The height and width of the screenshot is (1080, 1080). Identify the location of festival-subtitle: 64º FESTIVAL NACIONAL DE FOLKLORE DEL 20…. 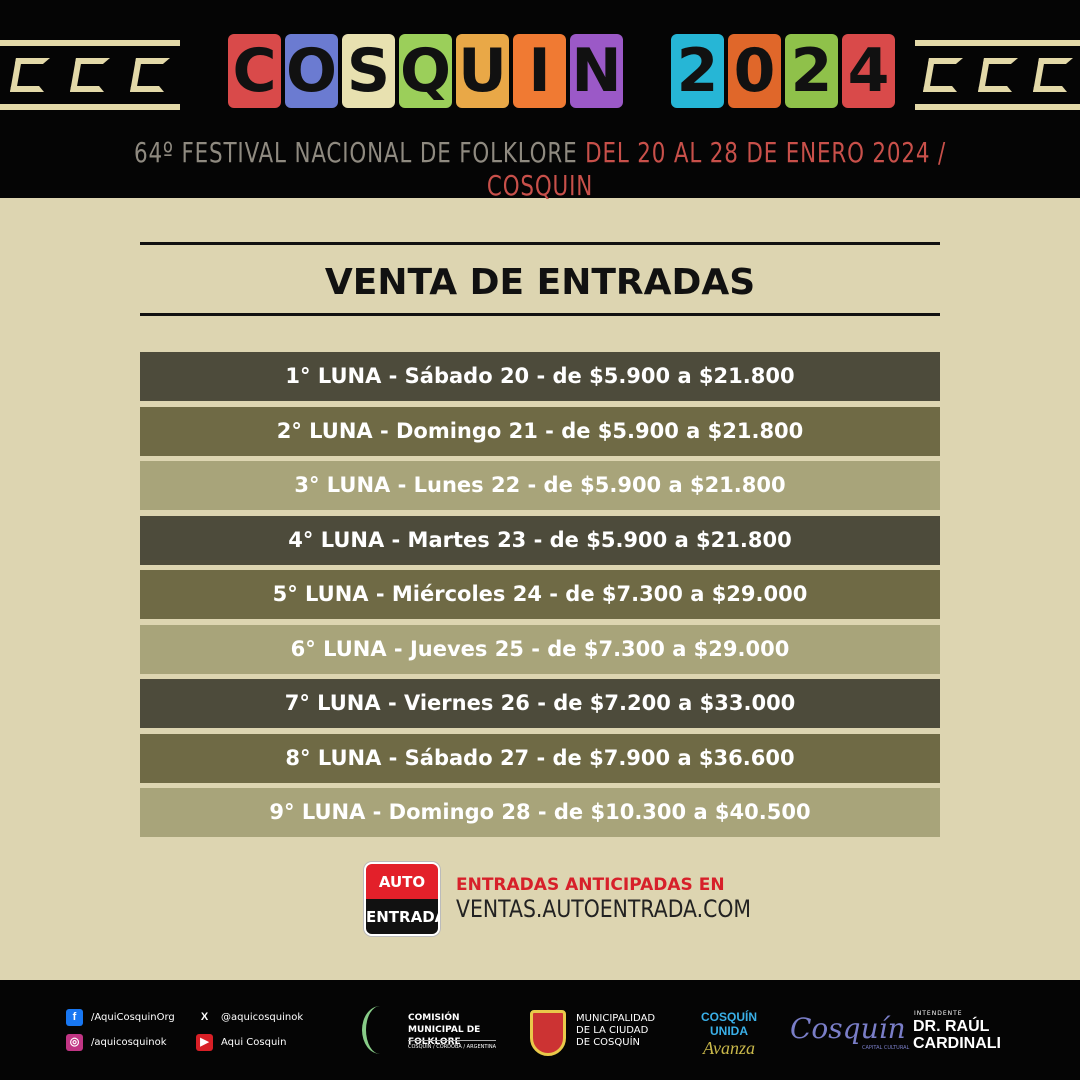
(540, 169).